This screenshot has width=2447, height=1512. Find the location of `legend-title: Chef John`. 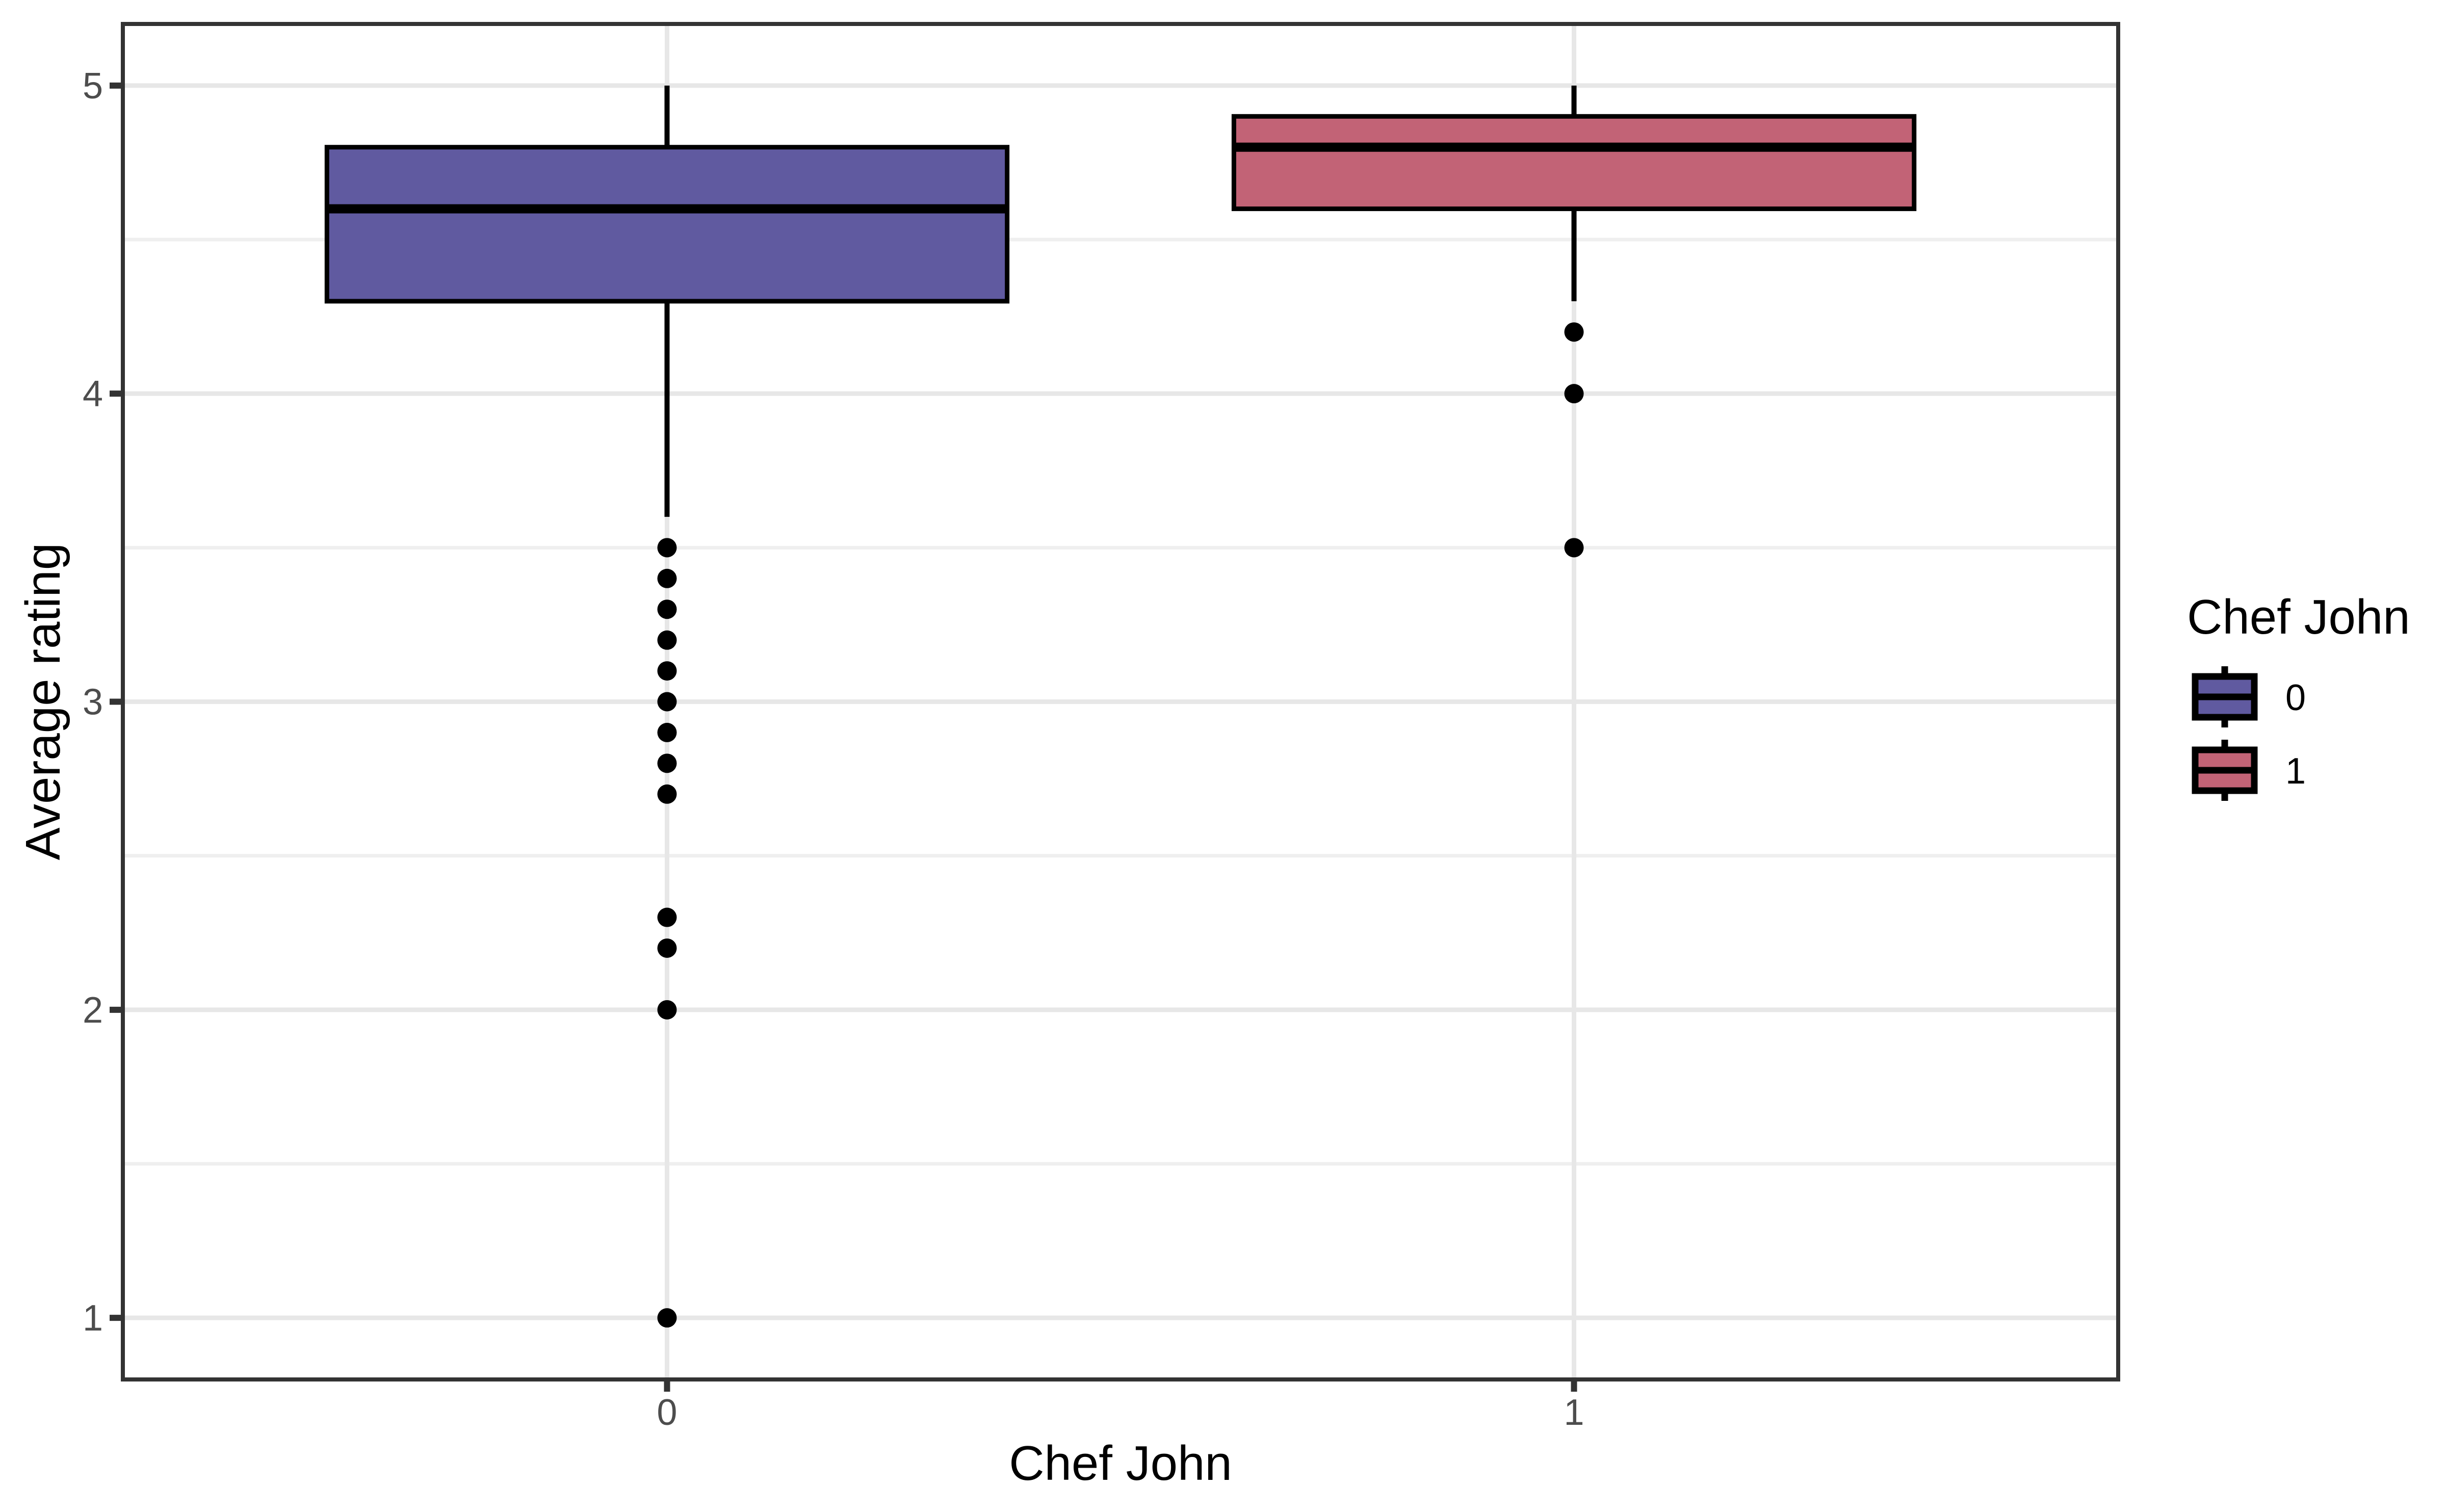

legend-title: Chef John is located at coordinates (2298, 617).